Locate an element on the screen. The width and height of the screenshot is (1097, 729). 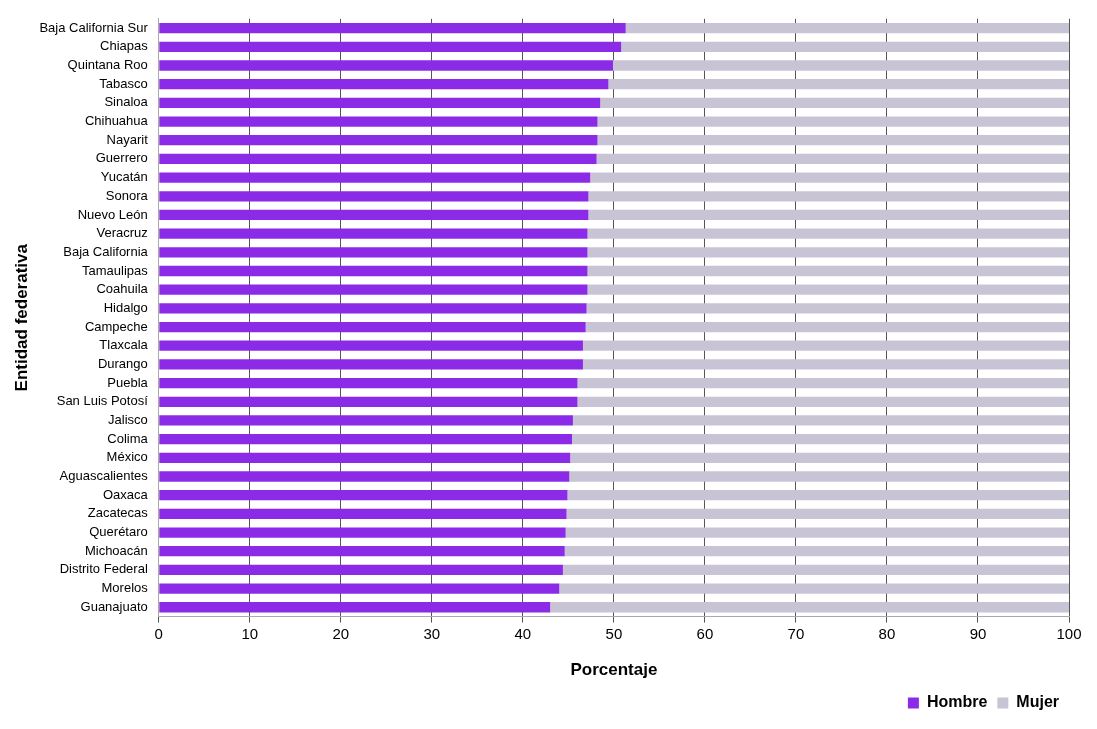
y-tick-label: Tlaxcala is located at coordinates (124, 345).